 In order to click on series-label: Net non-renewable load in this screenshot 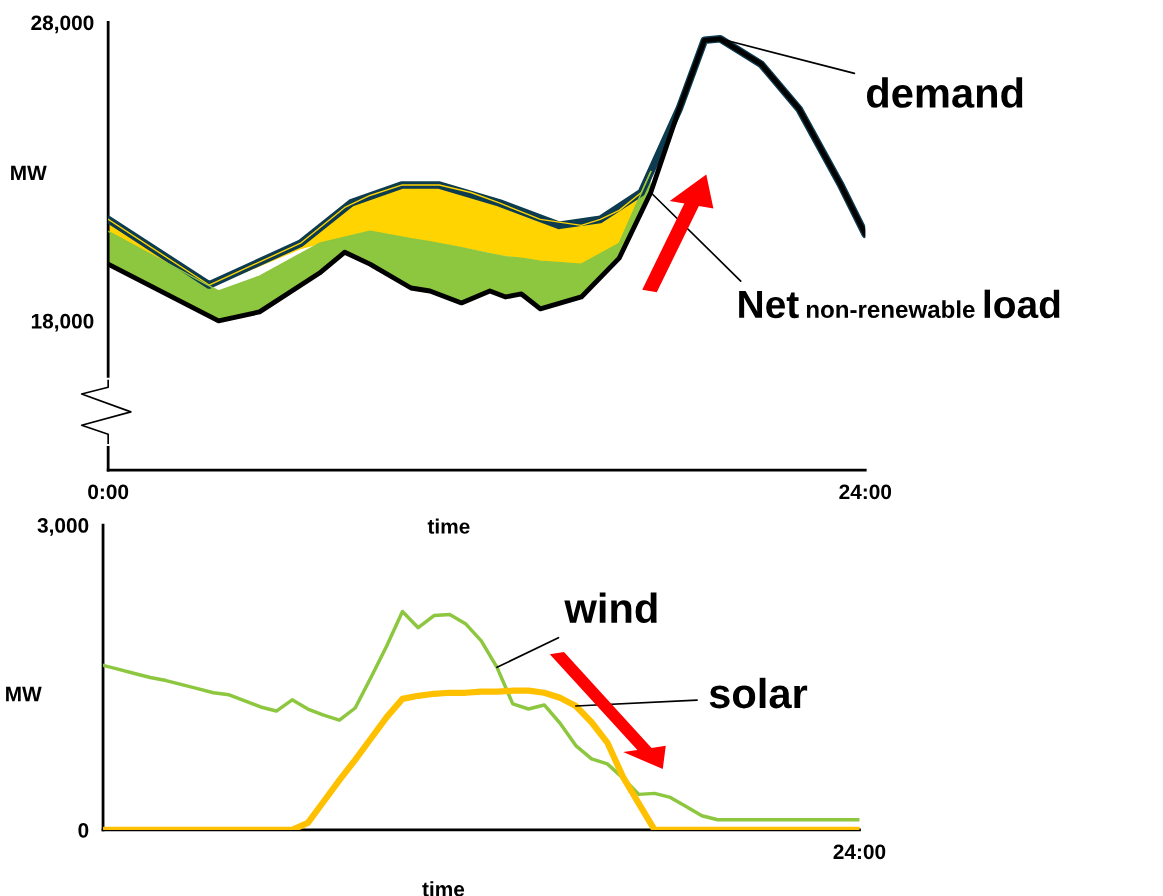, I will do `click(899, 304)`.